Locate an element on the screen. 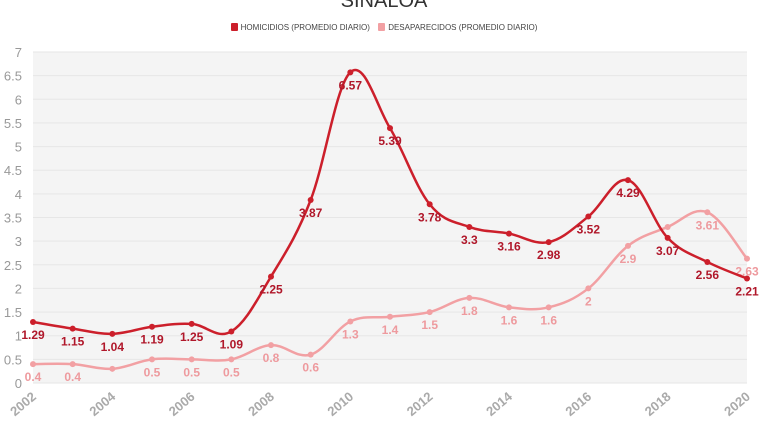  y-tick-label: 5 is located at coordinates (18, 147).